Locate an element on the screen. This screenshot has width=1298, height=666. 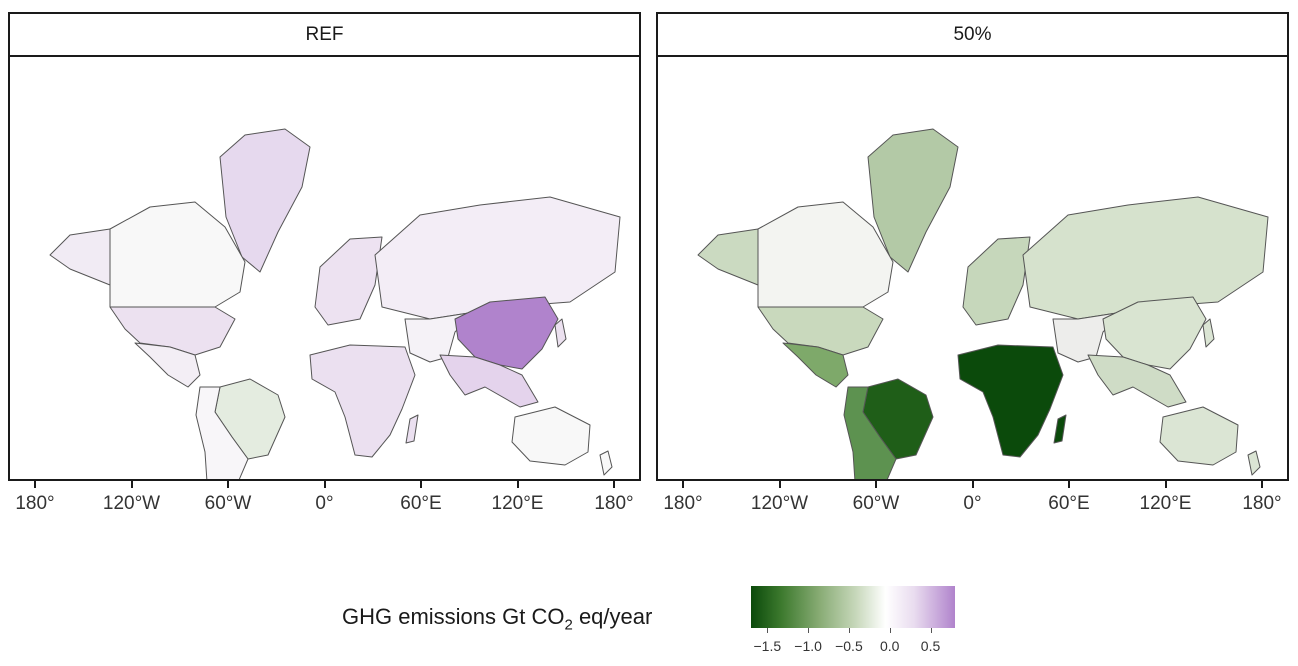
facet-strip-50: 50% is located at coordinates (972, 34).